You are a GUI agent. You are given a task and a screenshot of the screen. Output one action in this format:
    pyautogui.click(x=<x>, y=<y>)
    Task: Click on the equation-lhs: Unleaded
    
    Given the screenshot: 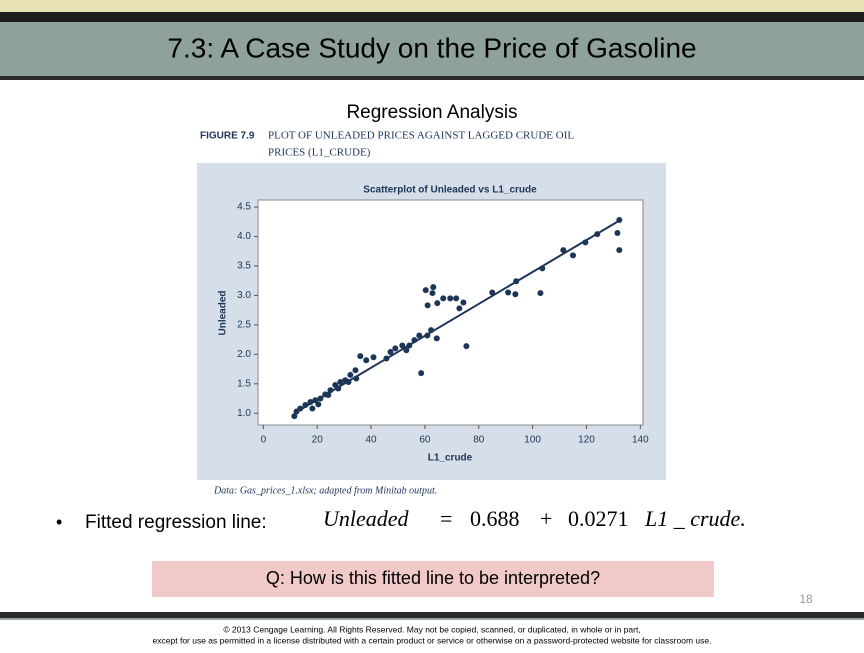 What is the action you would take?
    pyautogui.click(x=366, y=518)
    